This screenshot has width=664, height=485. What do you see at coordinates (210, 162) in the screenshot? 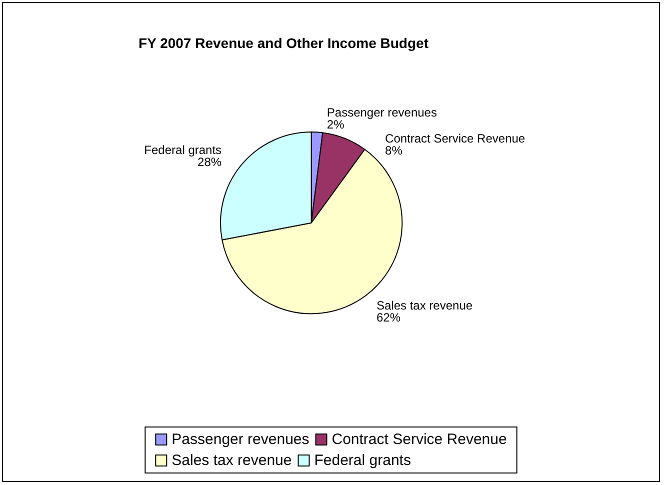
I see `data-label: 28%` at bounding box center [210, 162].